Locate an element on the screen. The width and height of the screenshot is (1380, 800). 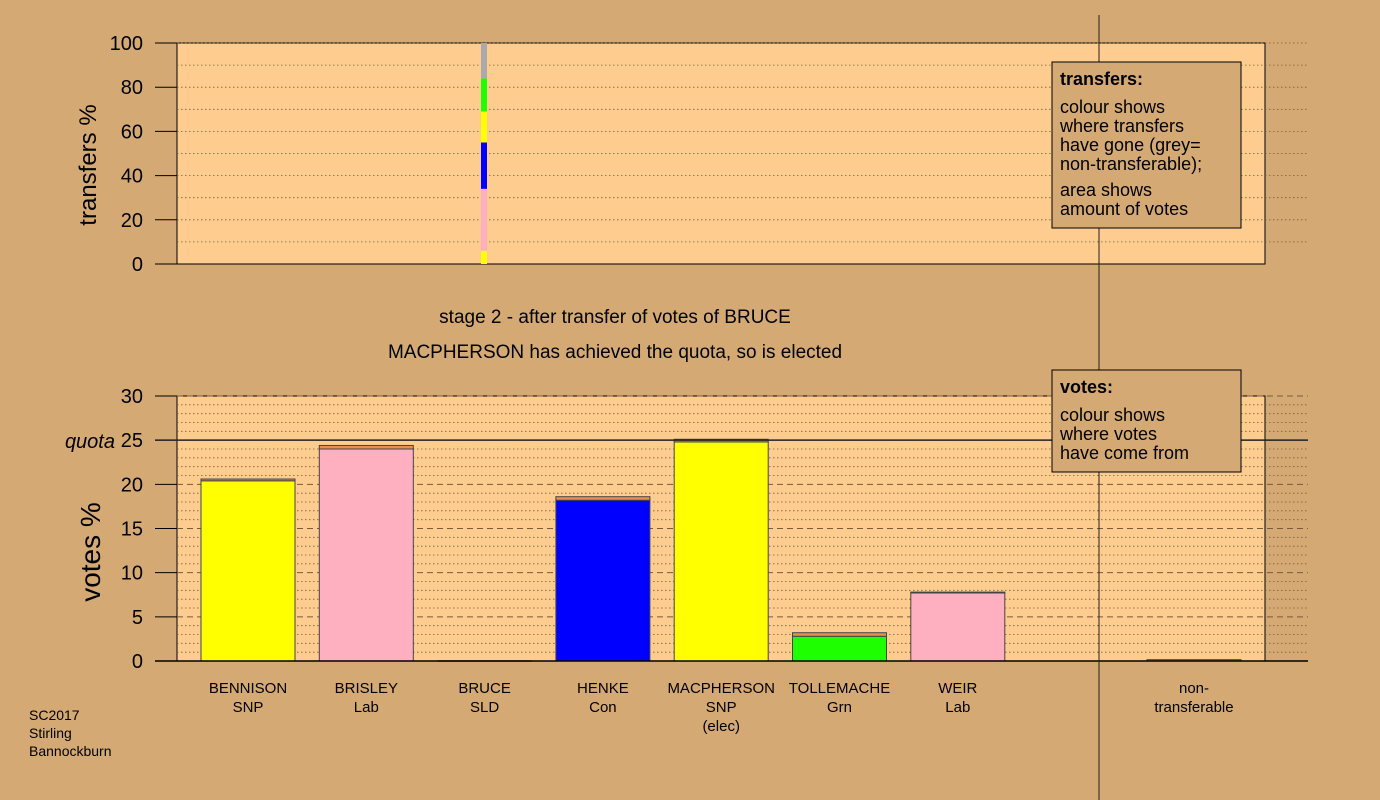
transfers-y-axis: 0 20 40 60 80 100 is located at coordinates (143, 154).